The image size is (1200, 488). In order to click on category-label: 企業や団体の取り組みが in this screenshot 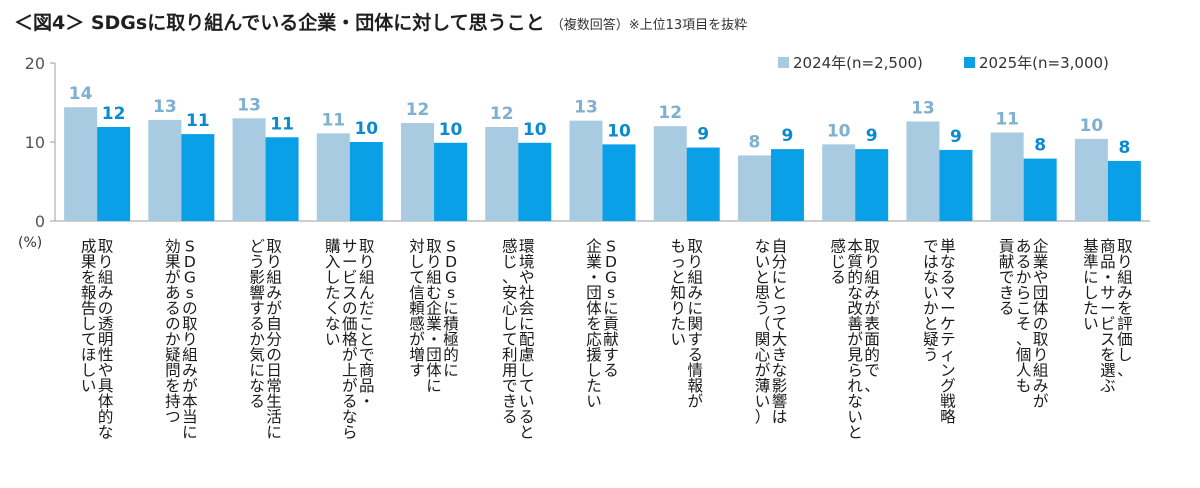, I will do `click(1041, 324)`.